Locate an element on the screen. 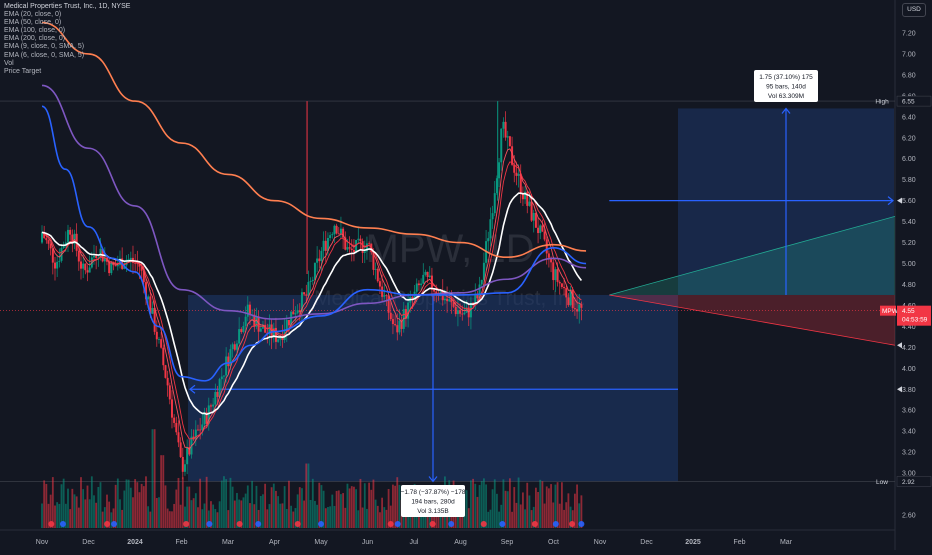 The image size is (932, 555). earnings-marker is located at coordinates (390, 524).